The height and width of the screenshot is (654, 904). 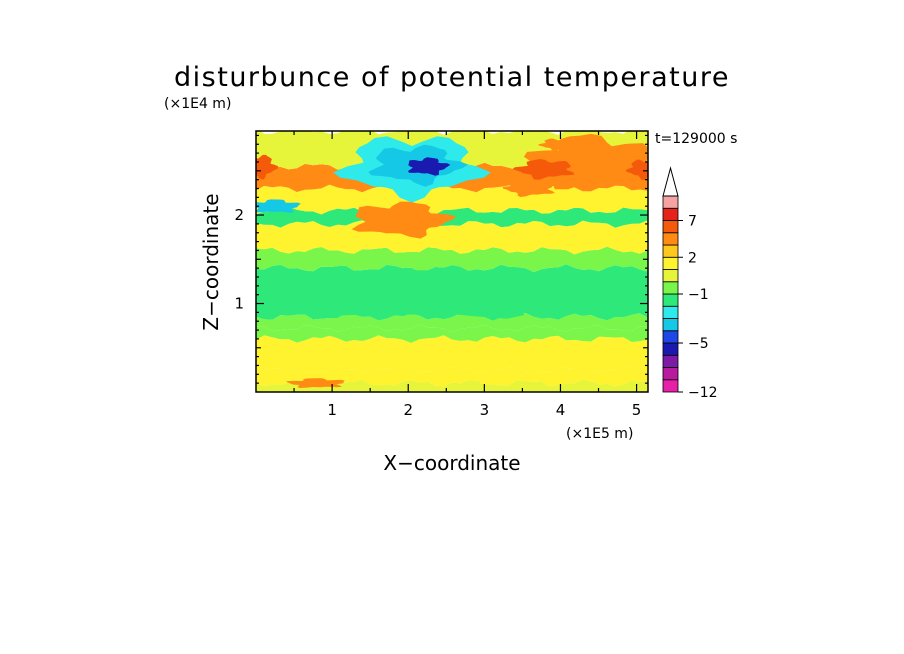 What do you see at coordinates (239, 215) in the screenshot?
I see `y-tick-label: 2` at bounding box center [239, 215].